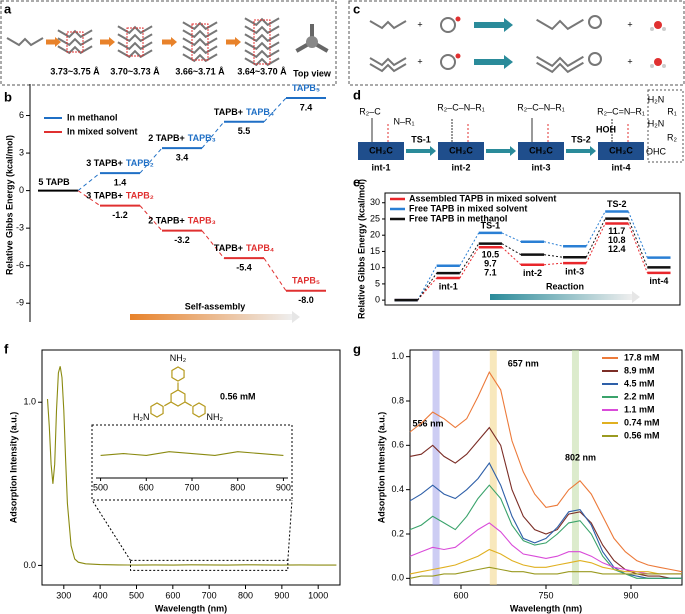 This screenshot has width=685, height=614. Describe the element at coordinates (120, 215) in the screenshot. I see `value-label: -1.2` at that location.